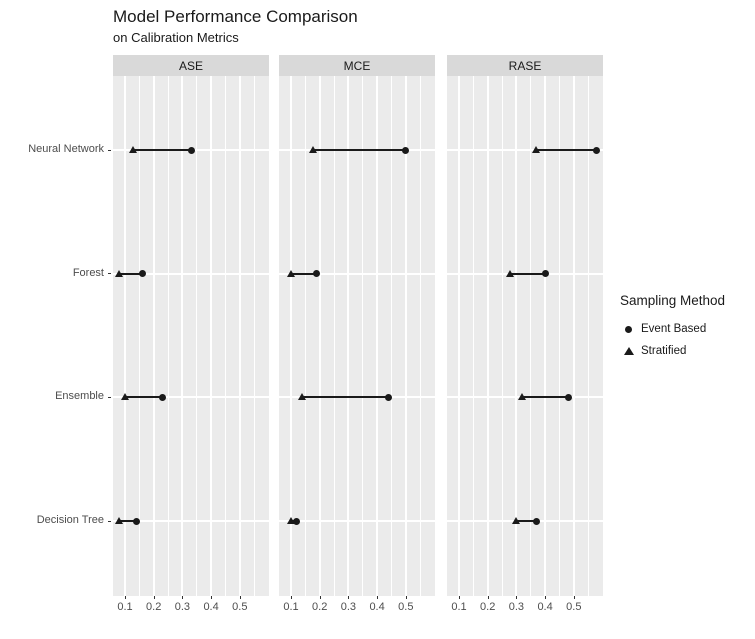 This screenshot has width=755, height=639. What do you see at coordinates (70, 520) in the screenshot?
I see `y-axis-label: Decision Tree` at bounding box center [70, 520].